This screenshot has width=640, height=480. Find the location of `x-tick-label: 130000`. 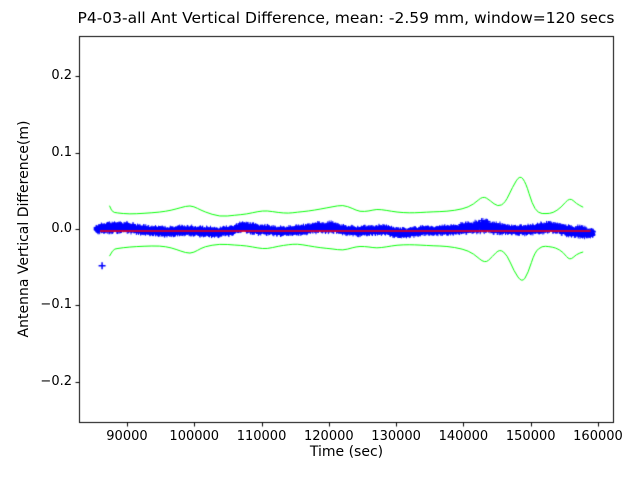

x-tick-label: 130000 is located at coordinates (396, 436).